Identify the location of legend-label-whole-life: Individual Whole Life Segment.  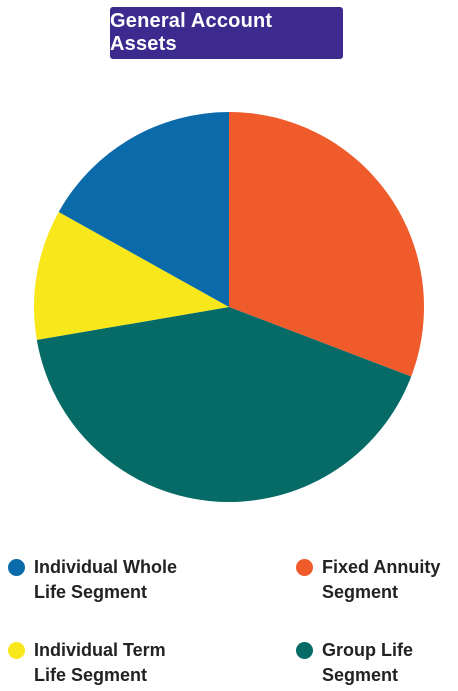
(105, 579).